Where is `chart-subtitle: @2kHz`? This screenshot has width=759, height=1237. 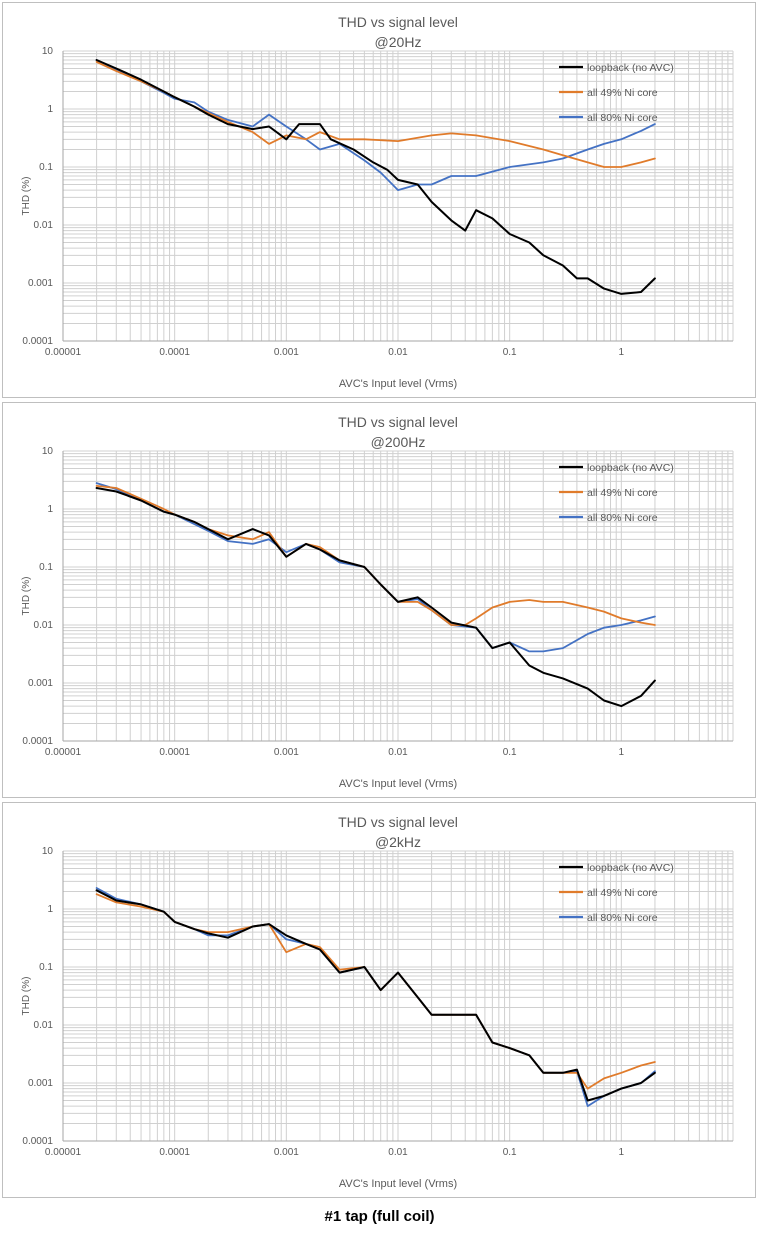
chart-subtitle: @2kHz is located at coordinates (398, 842).